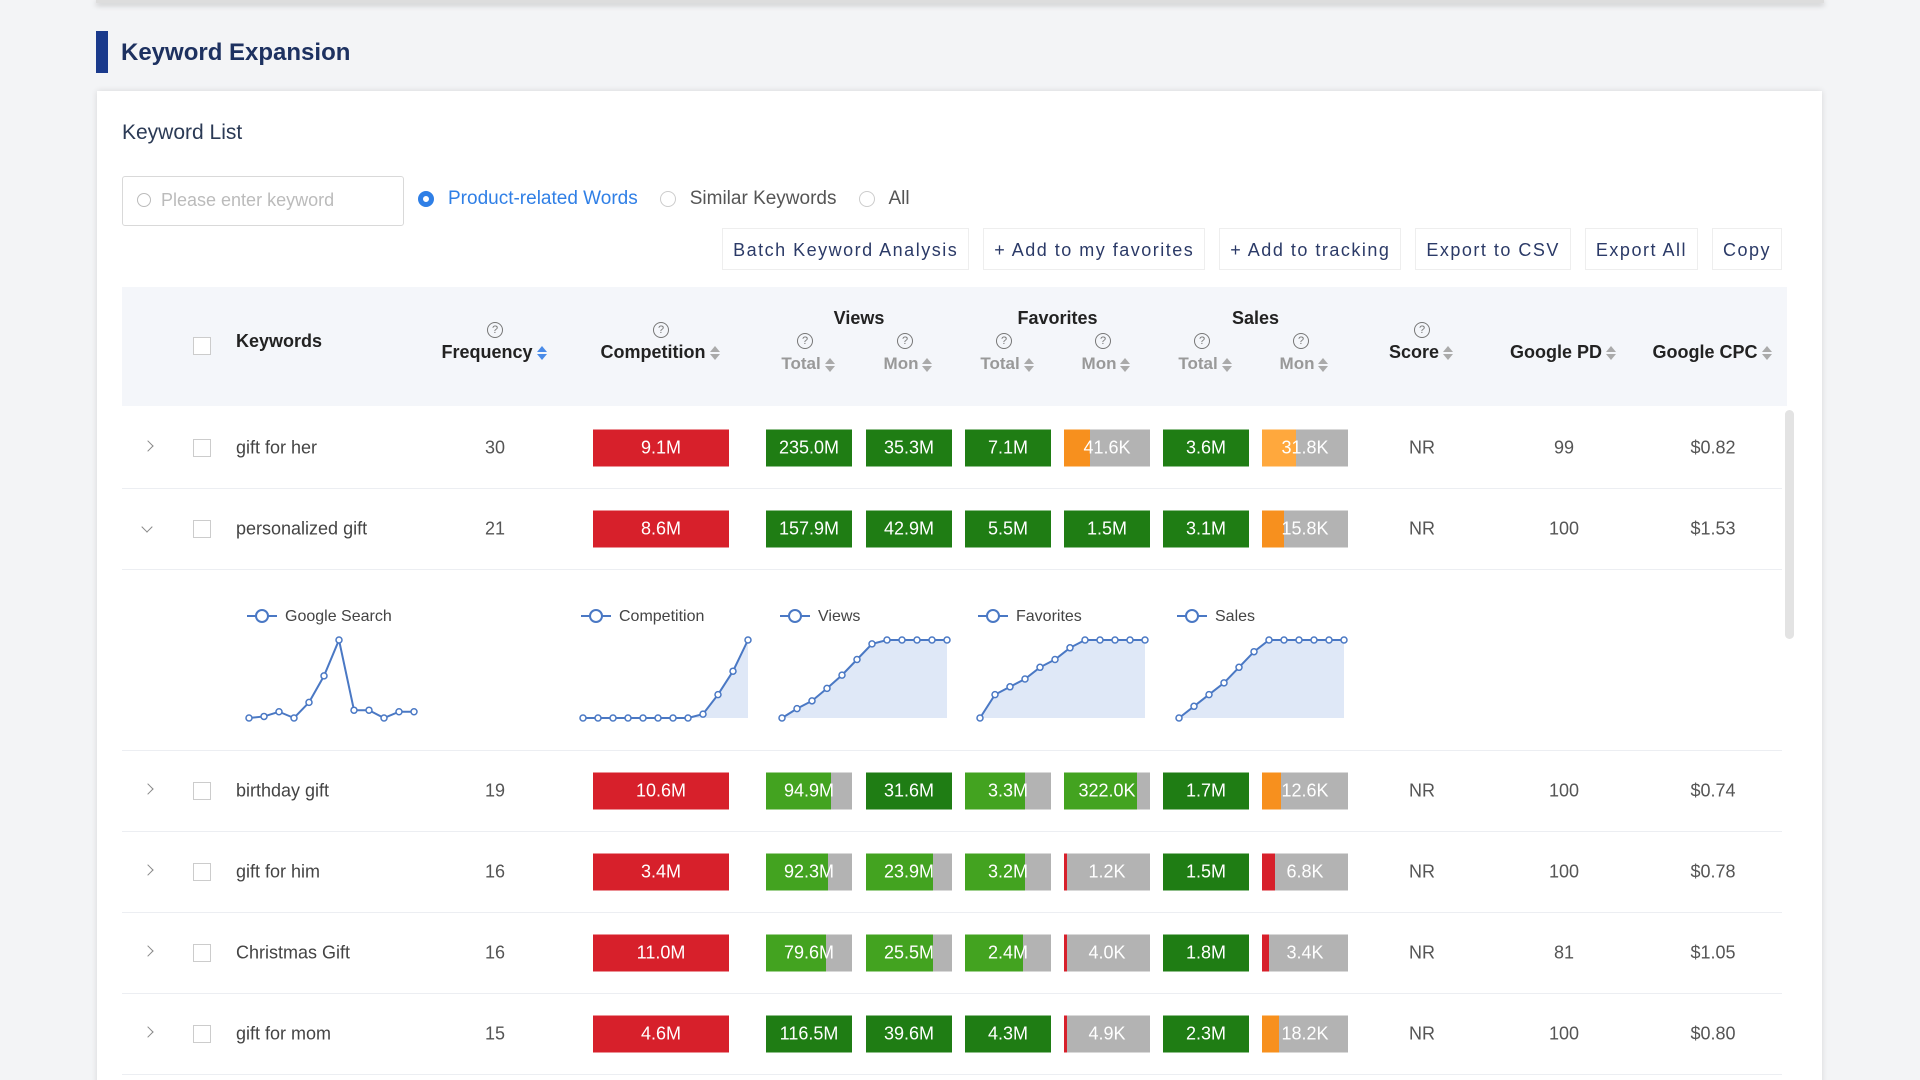  I want to click on metric-badge: 1.8M, so click(1206, 953).